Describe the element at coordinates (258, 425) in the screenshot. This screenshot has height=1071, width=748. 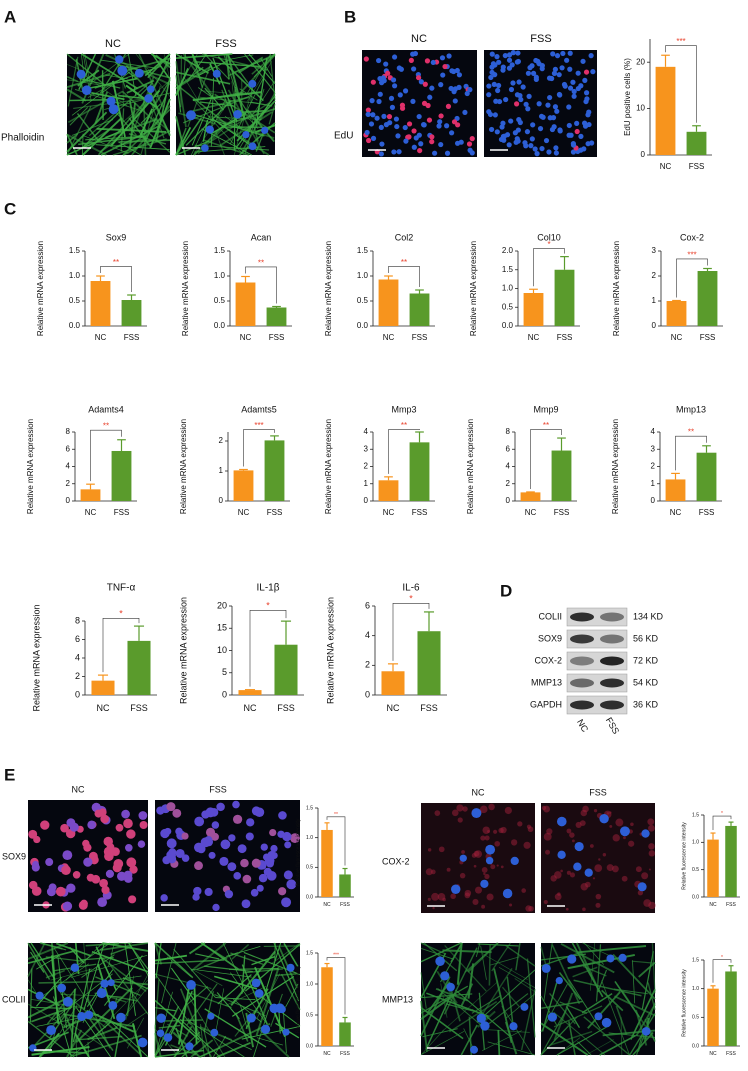
I see `significance-label: ***` at that location.